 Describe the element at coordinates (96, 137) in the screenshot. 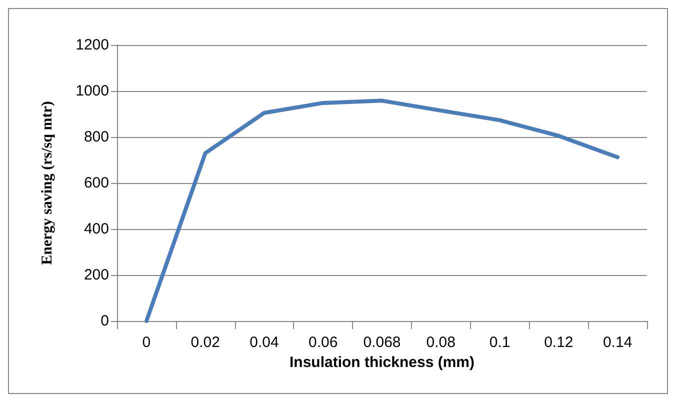

I see `y-tick-label: 800` at that location.